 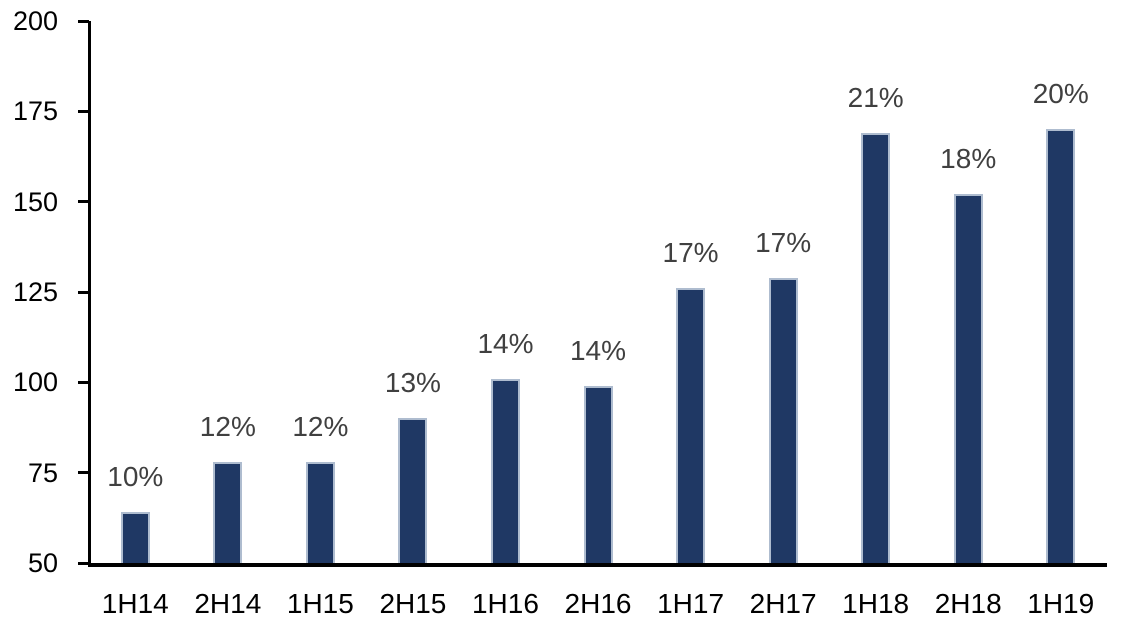 What do you see at coordinates (1061, 346) in the screenshot?
I see `bar-1H19` at bounding box center [1061, 346].